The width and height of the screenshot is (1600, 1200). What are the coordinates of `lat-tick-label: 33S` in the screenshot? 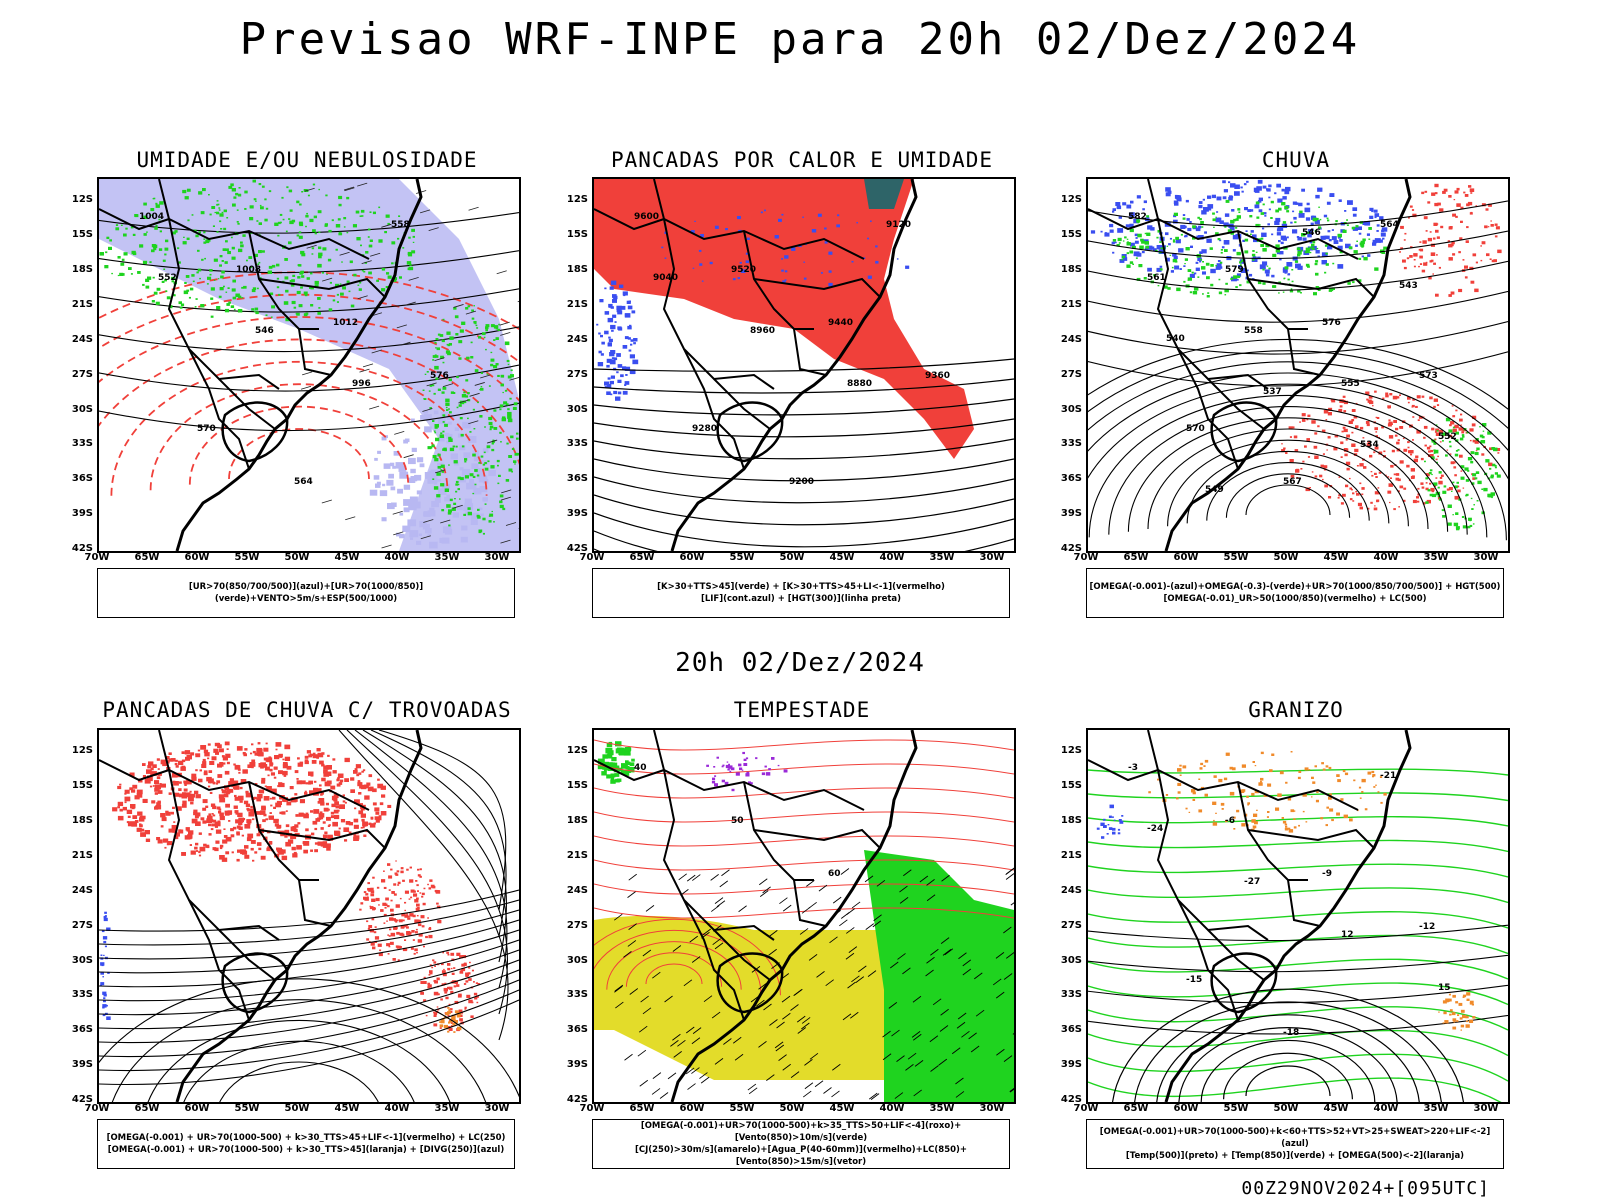 It's located at (577, 995).